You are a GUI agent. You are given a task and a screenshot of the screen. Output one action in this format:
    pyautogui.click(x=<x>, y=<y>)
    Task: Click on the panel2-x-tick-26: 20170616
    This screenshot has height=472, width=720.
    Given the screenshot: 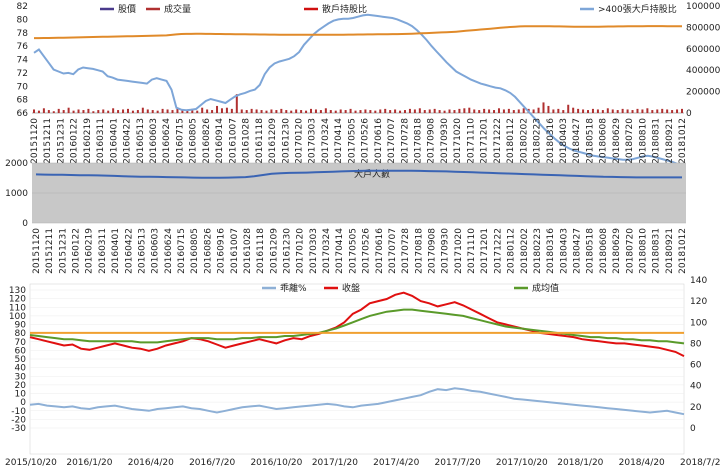 What is the action you would take?
    pyautogui.click(x=380, y=251)
    